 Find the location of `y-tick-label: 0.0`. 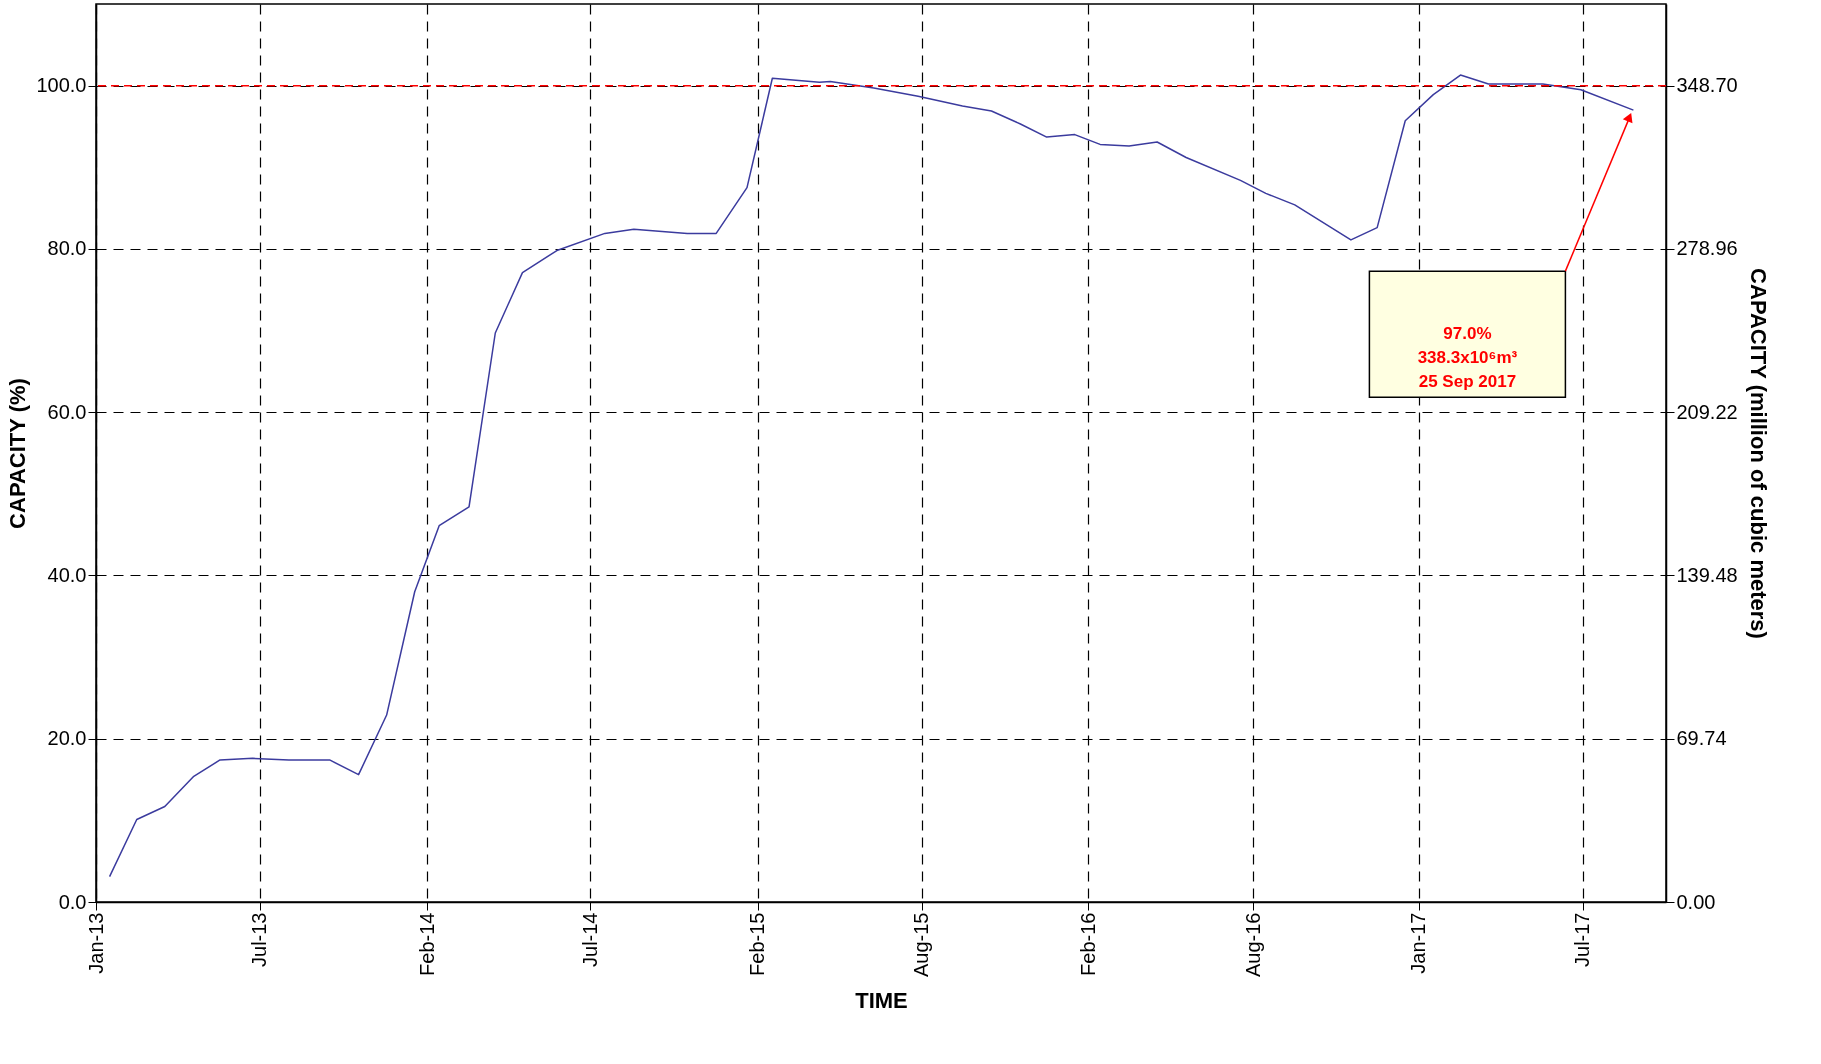

y-tick-label: 0.0 is located at coordinates (72, 901).